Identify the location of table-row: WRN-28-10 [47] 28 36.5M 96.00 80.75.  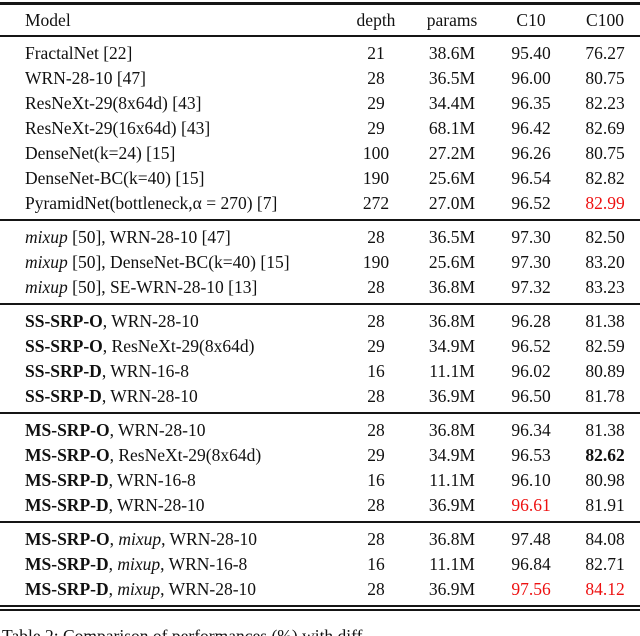
(320, 78).